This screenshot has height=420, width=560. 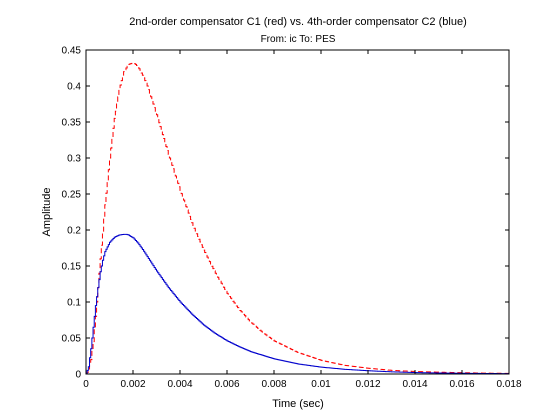 I want to click on x-tick-label: 0.014, so click(x=414, y=384).